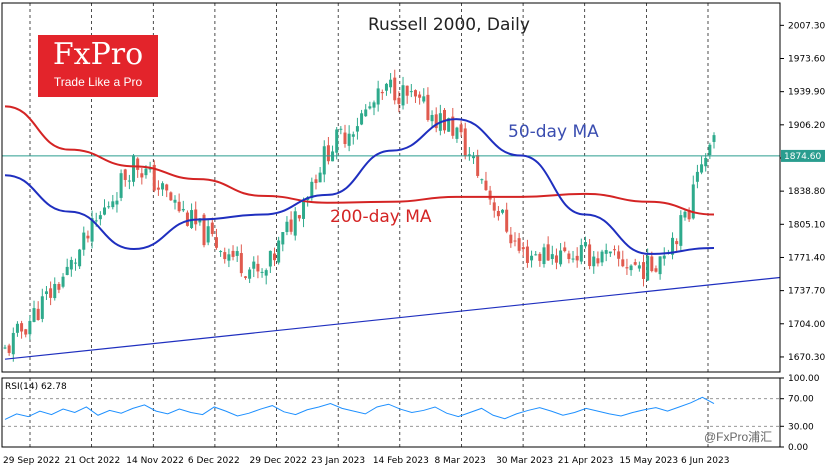 This screenshot has height=474, width=835. What do you see at coordinates (98, 54) in the screenshot?
I see `logo-name: FxPro` at bounding box center [98, 54].